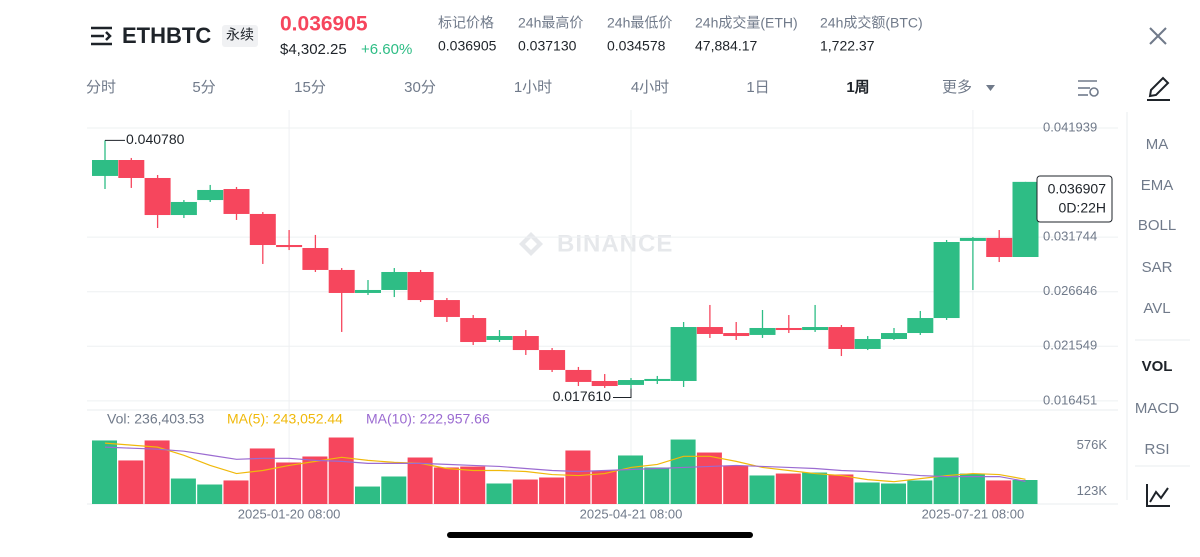  What do you see at coordinates (726, 46) in the screenshot?
I see `stat-value: 47,884.17` at bounding box center [726, 46].